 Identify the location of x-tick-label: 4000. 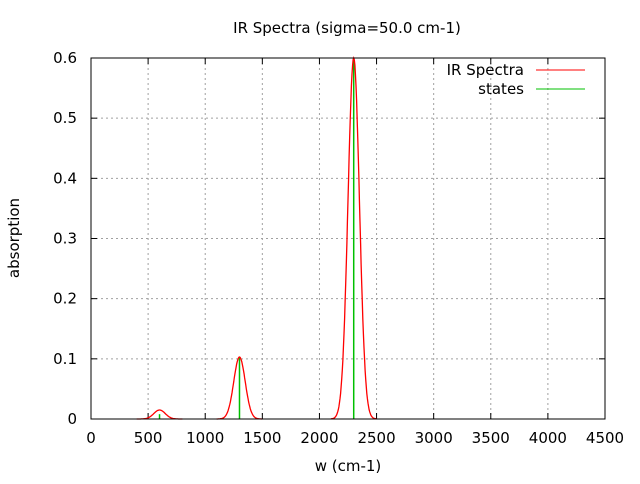
(548, 438).